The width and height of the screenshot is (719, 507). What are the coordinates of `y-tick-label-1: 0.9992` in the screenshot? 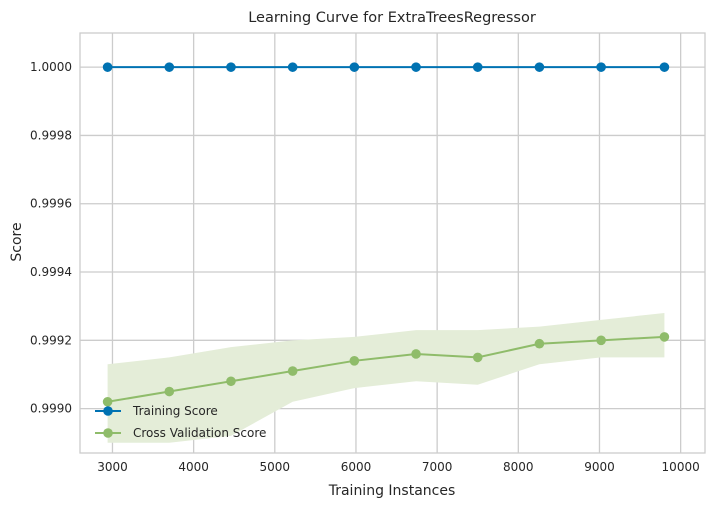 It's located at (51, 340).